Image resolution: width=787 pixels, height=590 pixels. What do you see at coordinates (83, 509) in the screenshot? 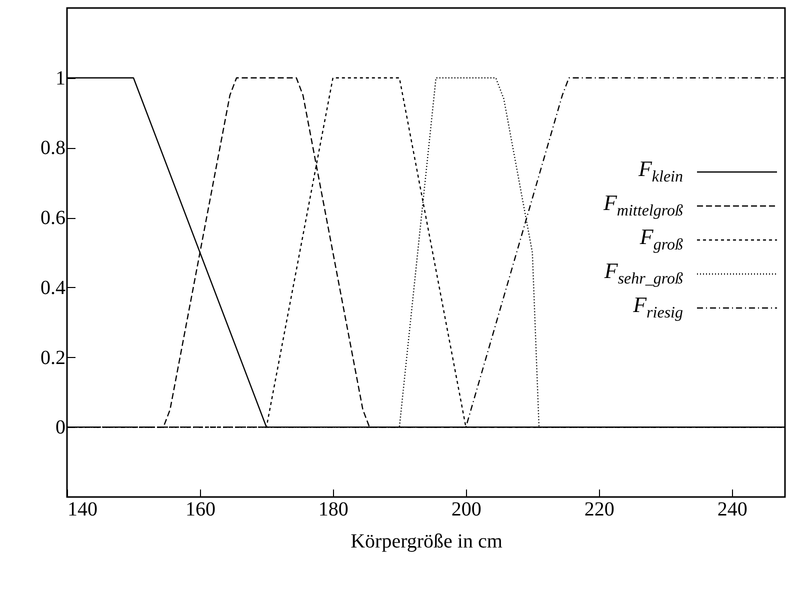
I see `x-tick-label: 140` at bounding box center [83, 509].